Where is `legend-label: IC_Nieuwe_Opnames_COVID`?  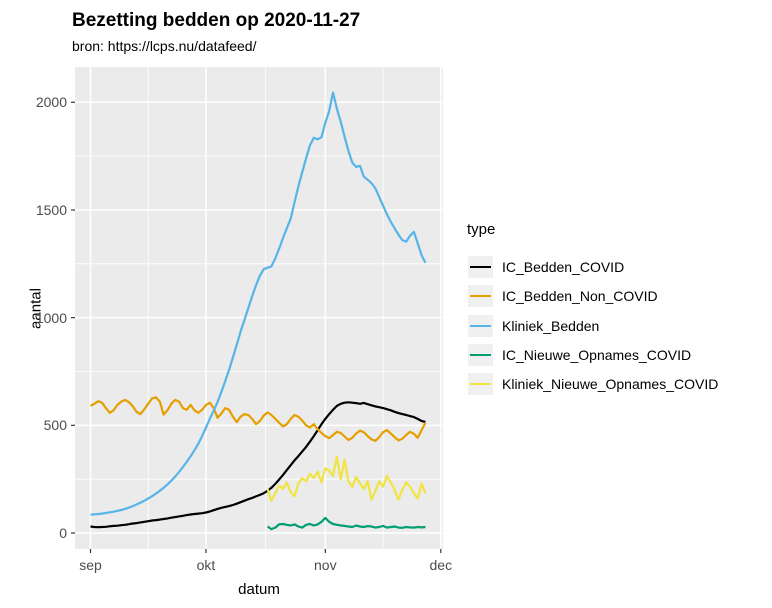 legend-label: IC_Nieuwe_Opnames_COVID is located at coordinates (597, 354).